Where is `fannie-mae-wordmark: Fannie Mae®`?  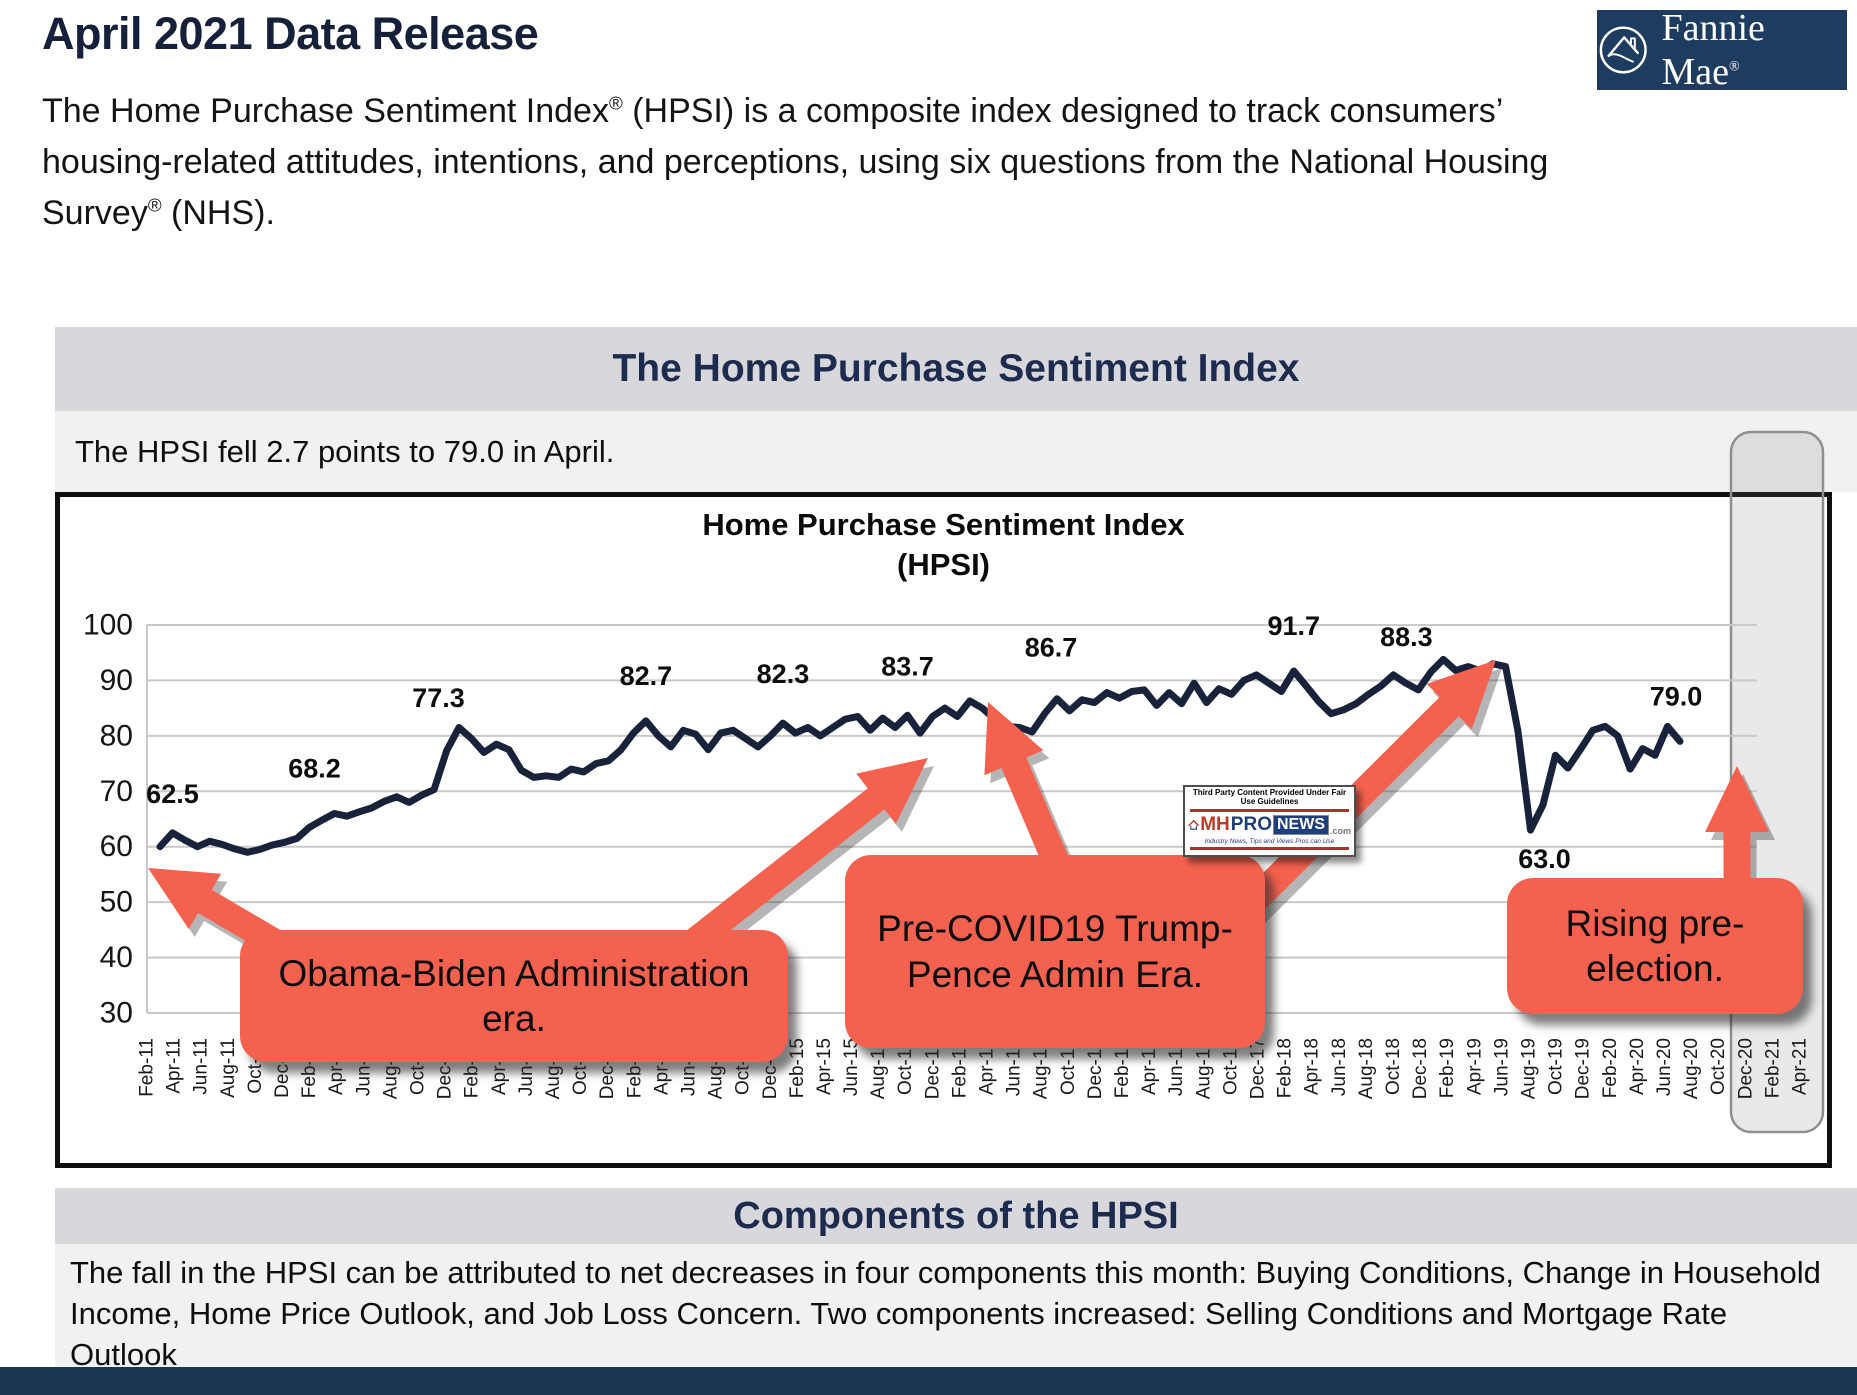 fannie-mae-wordmark: Fannie Mae® is located at coordinates (1713, 50).